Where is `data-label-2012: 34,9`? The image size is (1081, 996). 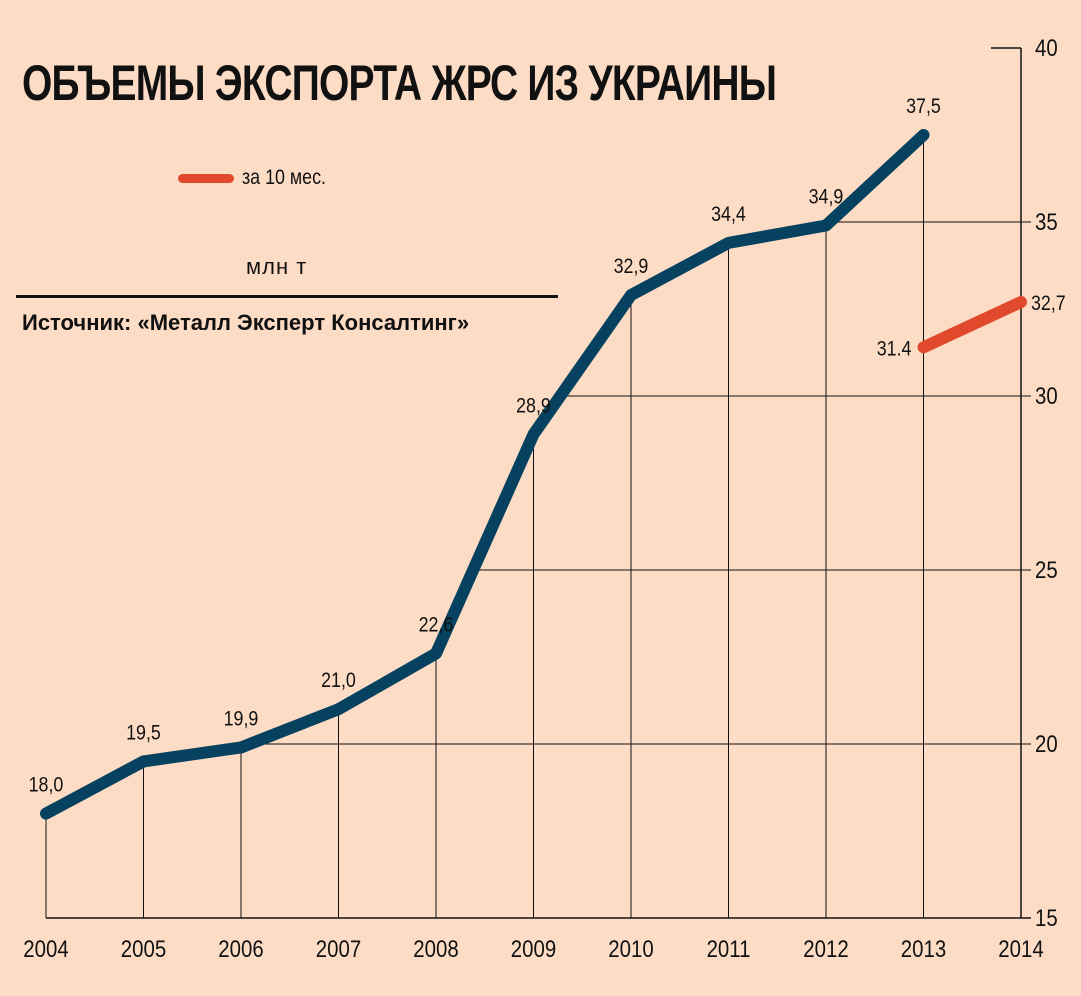
data-label-2012: 34,9 is located at coordinates (826, 197).